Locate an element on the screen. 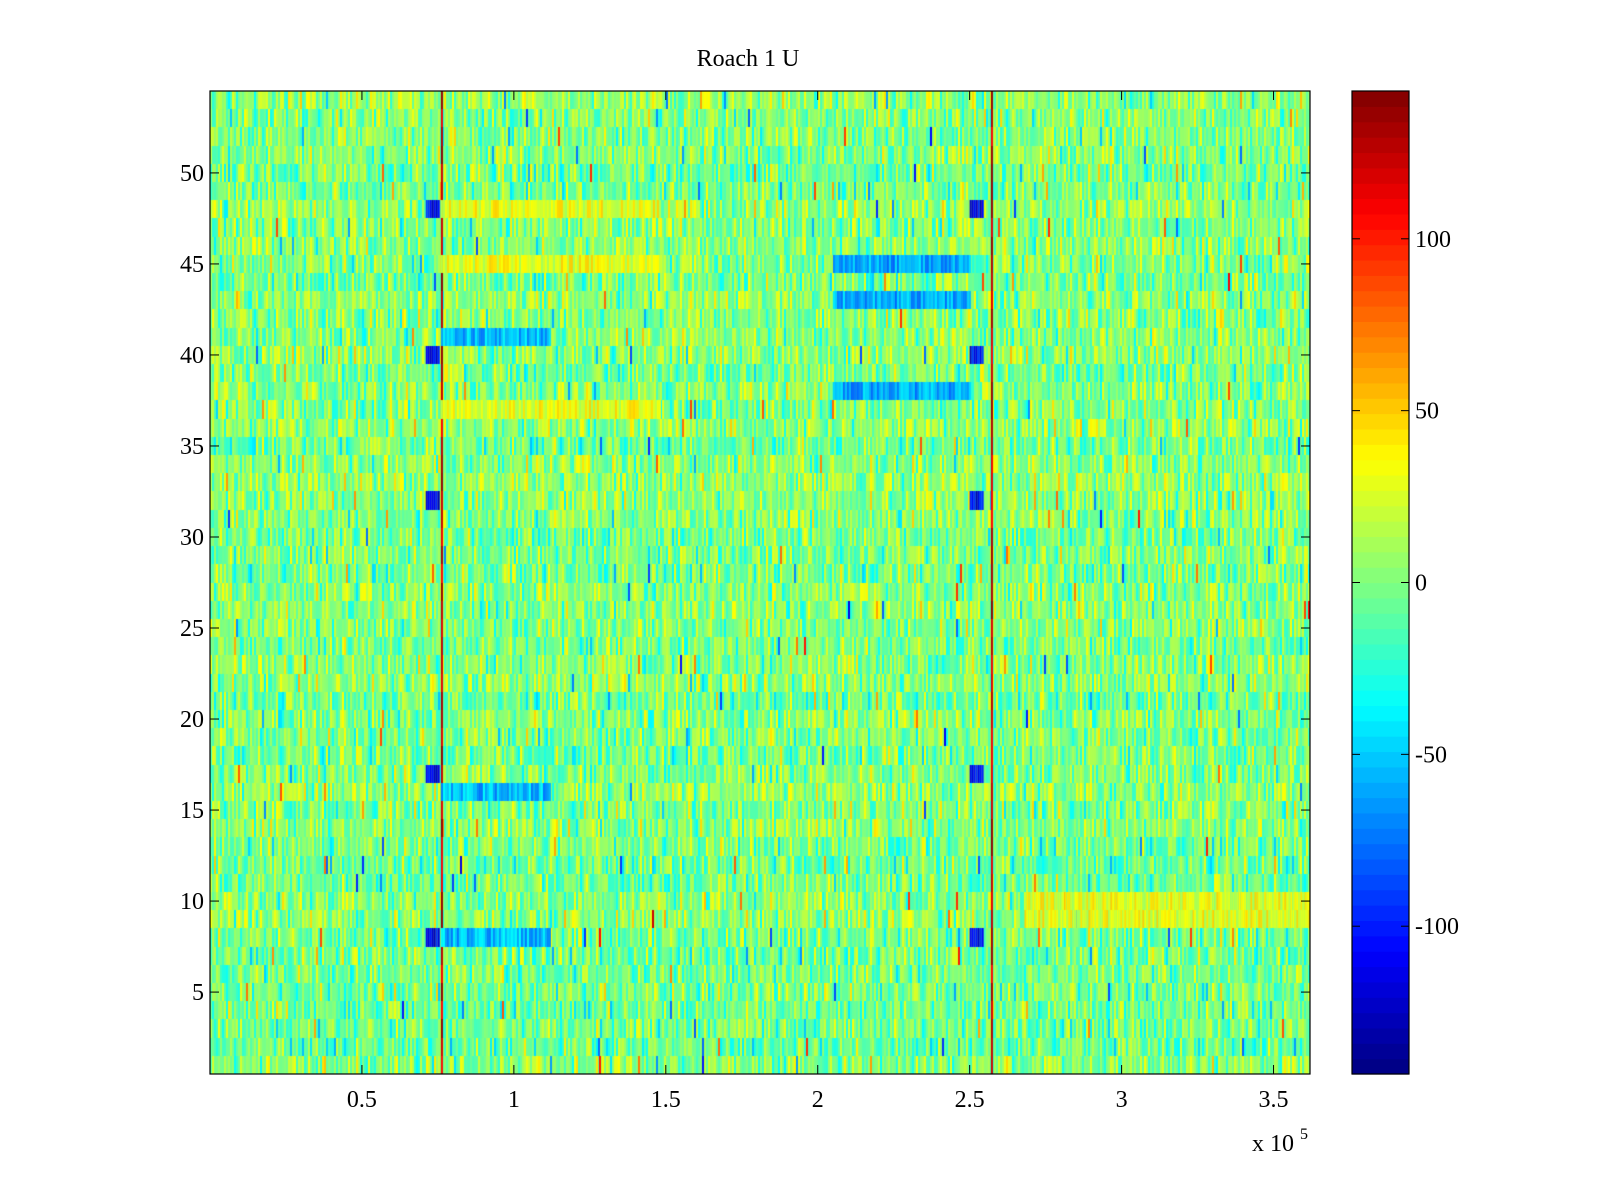  colorbar-tick-label: 100 is located at coordinates (1433, 240).